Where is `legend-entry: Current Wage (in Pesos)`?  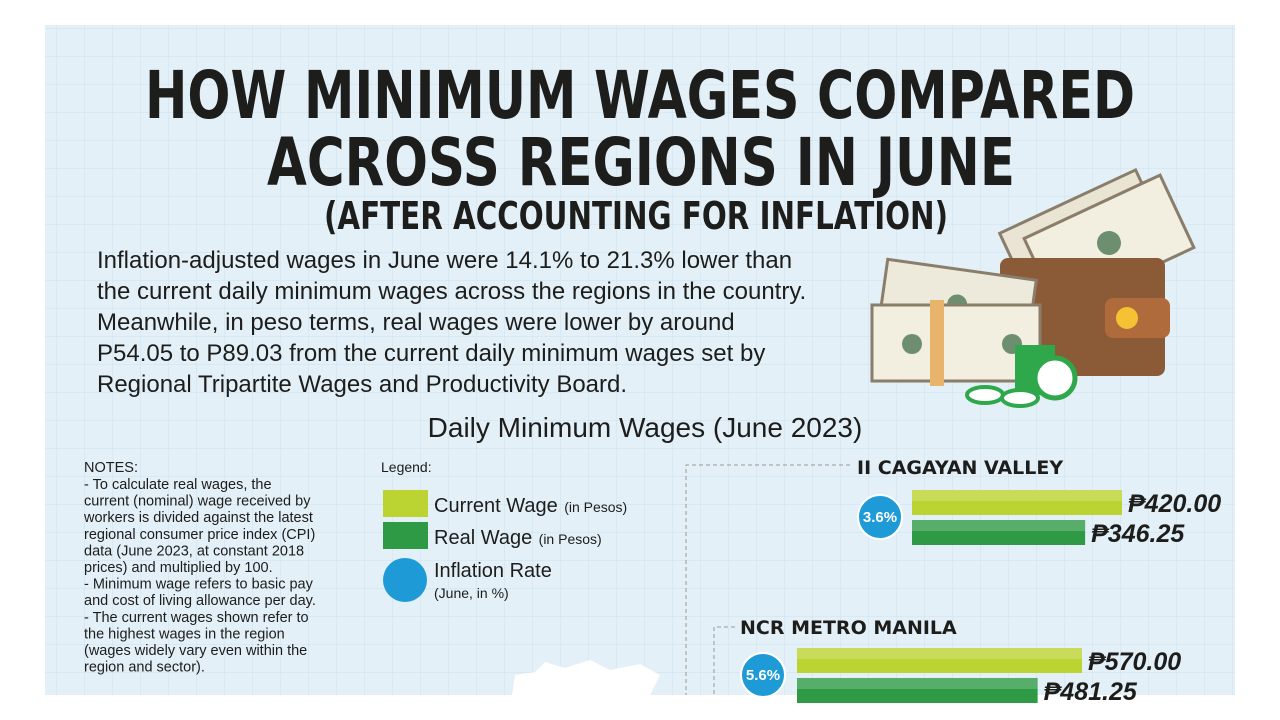
legend-entry: Current Wage (in Pesos) is located at coordinates (530, 506).